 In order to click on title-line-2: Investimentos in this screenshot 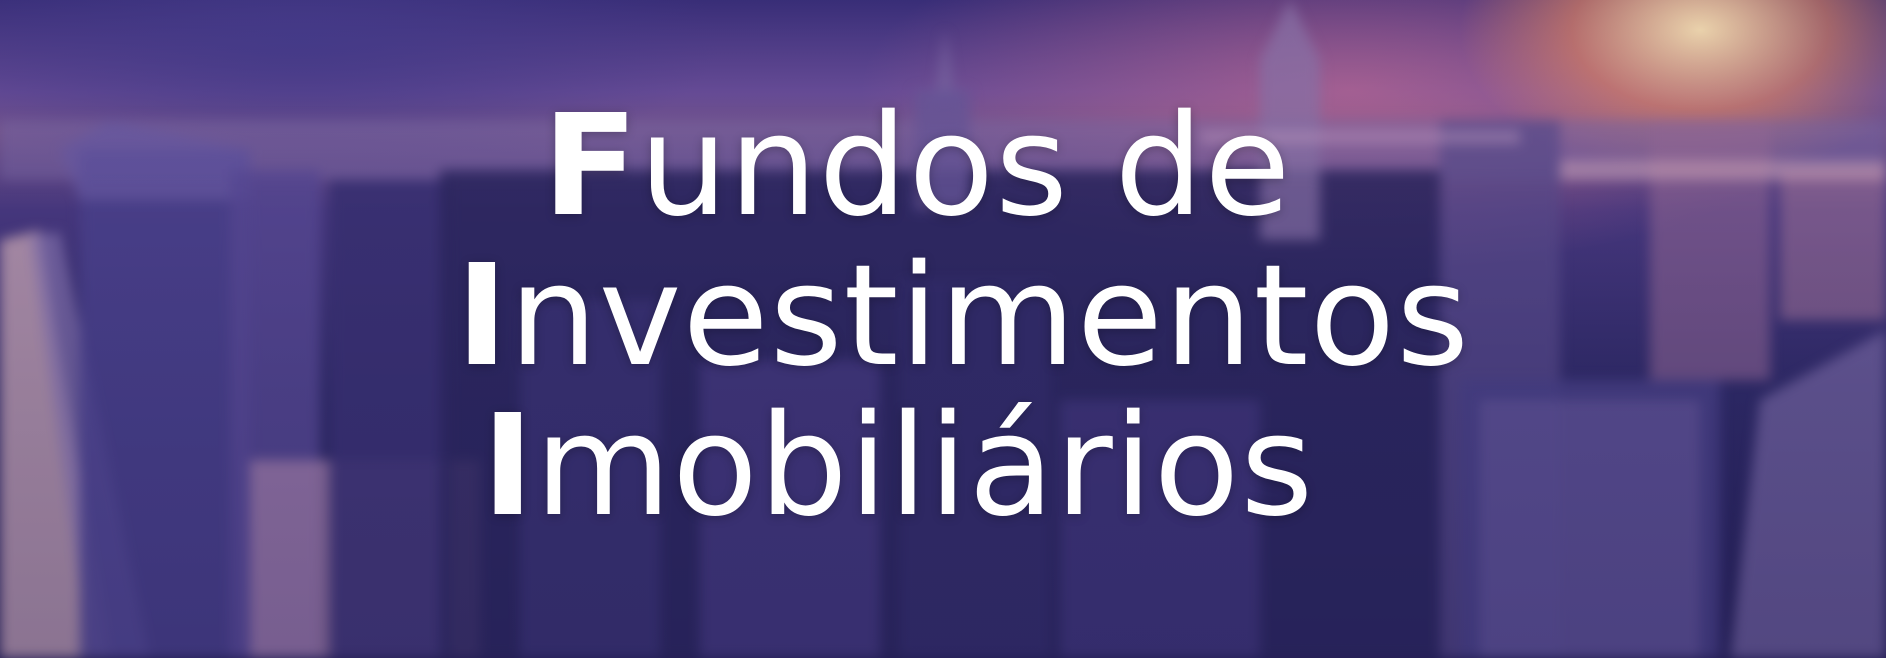, I will do `click(963, 317)`.